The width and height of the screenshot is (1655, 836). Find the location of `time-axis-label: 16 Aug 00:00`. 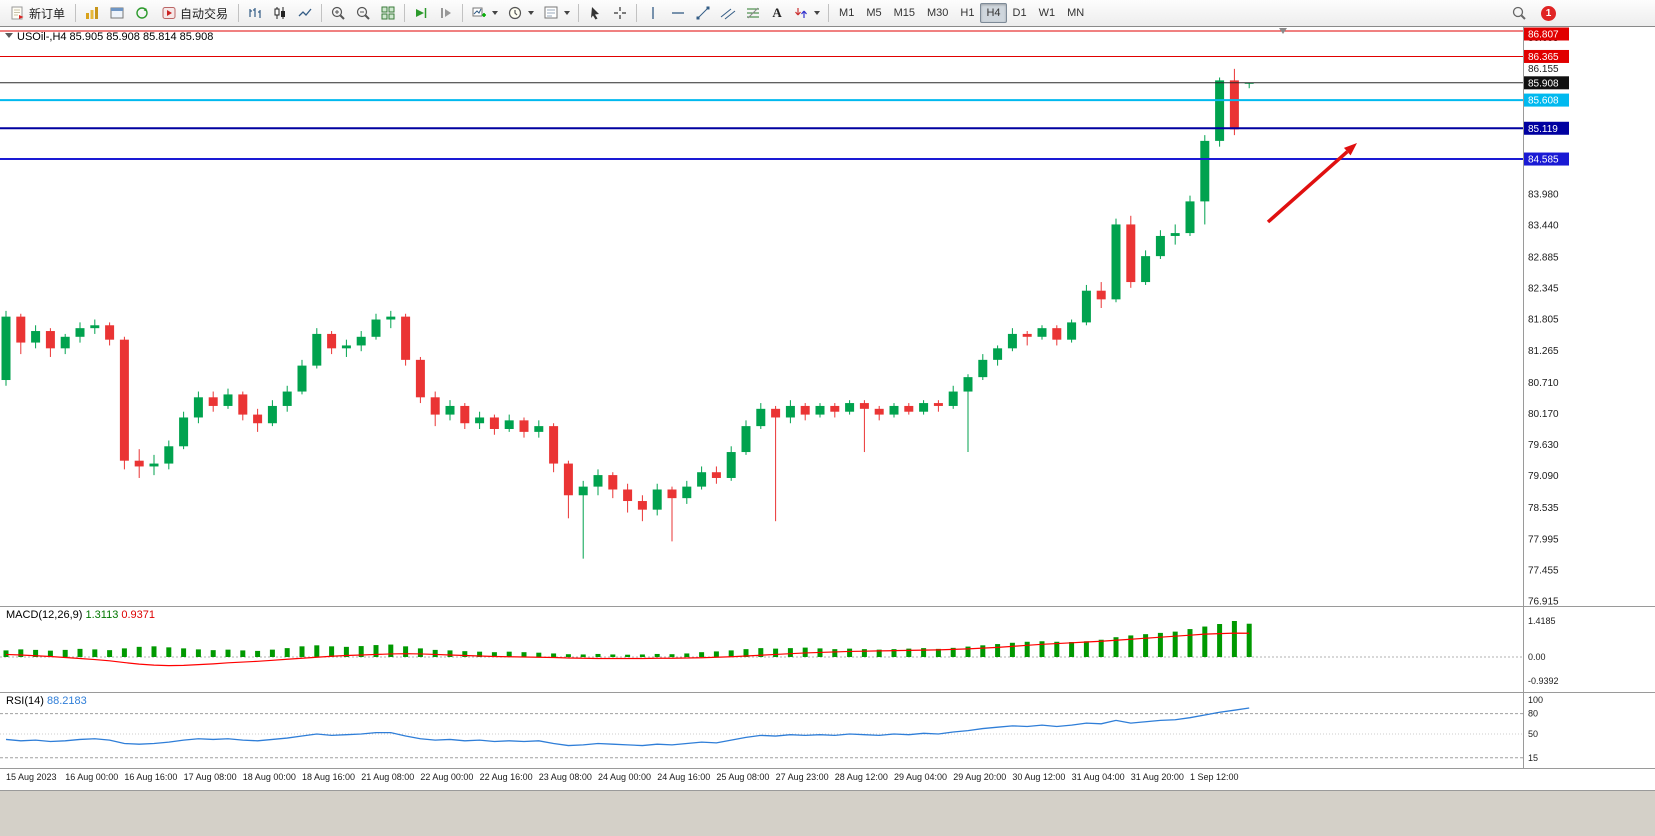

time-axis-label: 16 Aug 00:00 is located at coordinates (91, 777).